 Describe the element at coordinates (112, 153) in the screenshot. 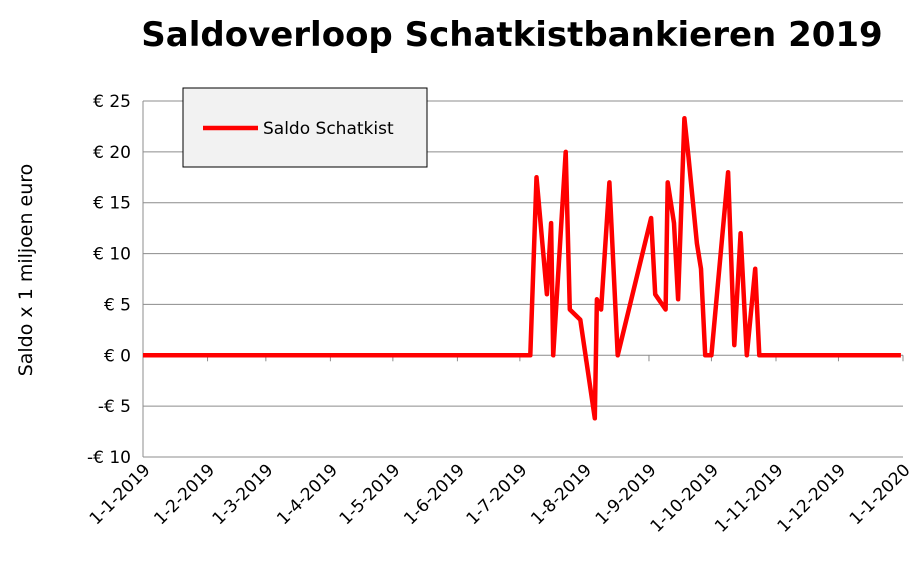

I see `y-tick-label: € 20` at that location.